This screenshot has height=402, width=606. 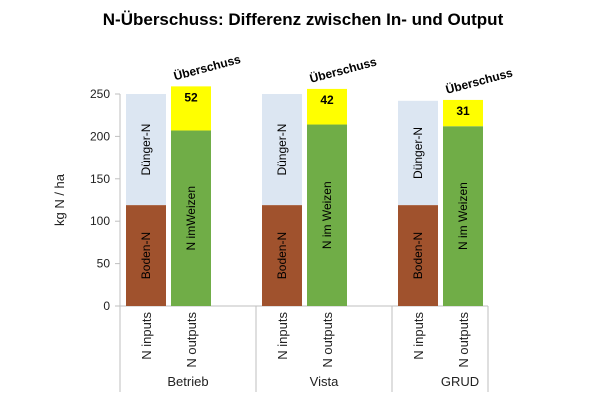 What do you see at coordinates (100, 94) in the screenshot?
I see `y-tick-label: 250` at bounding box center [100, 94].